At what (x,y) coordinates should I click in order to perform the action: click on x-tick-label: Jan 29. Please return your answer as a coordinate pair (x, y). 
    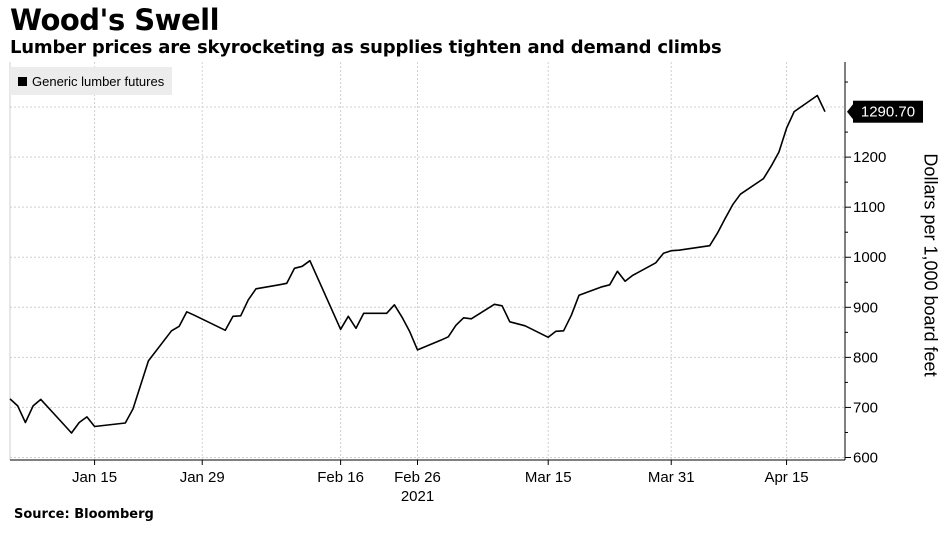
    Looking at the image, I should click on (202, 477).